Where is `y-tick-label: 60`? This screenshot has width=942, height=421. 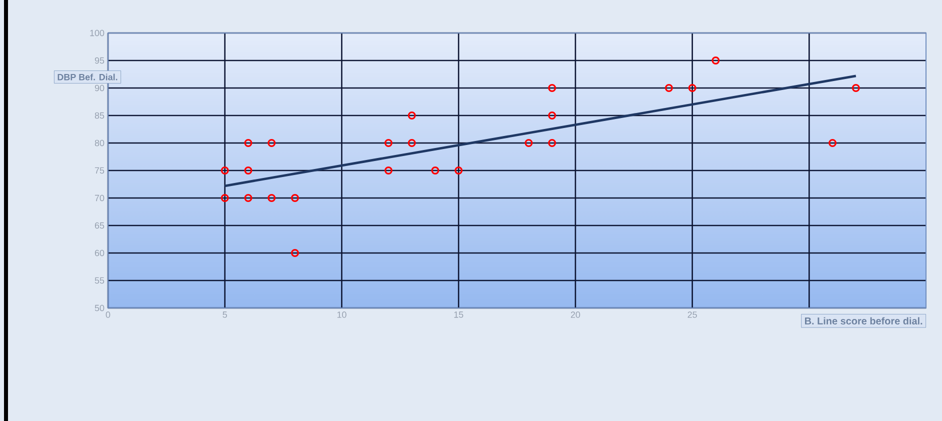
y-tick-label: 60 is located at coordinates (99, 253).